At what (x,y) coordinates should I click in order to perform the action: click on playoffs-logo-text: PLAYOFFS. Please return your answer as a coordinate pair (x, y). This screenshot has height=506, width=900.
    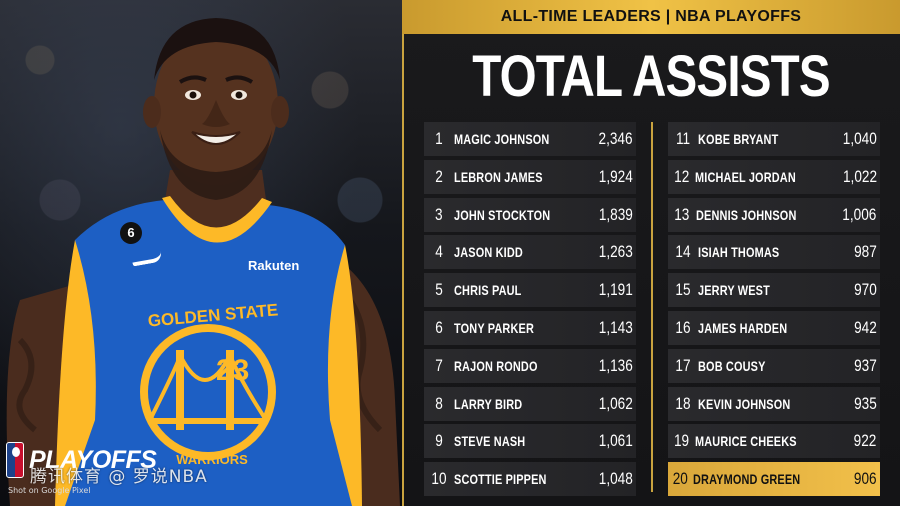
    Looking at the image, I should click on (93, 459).